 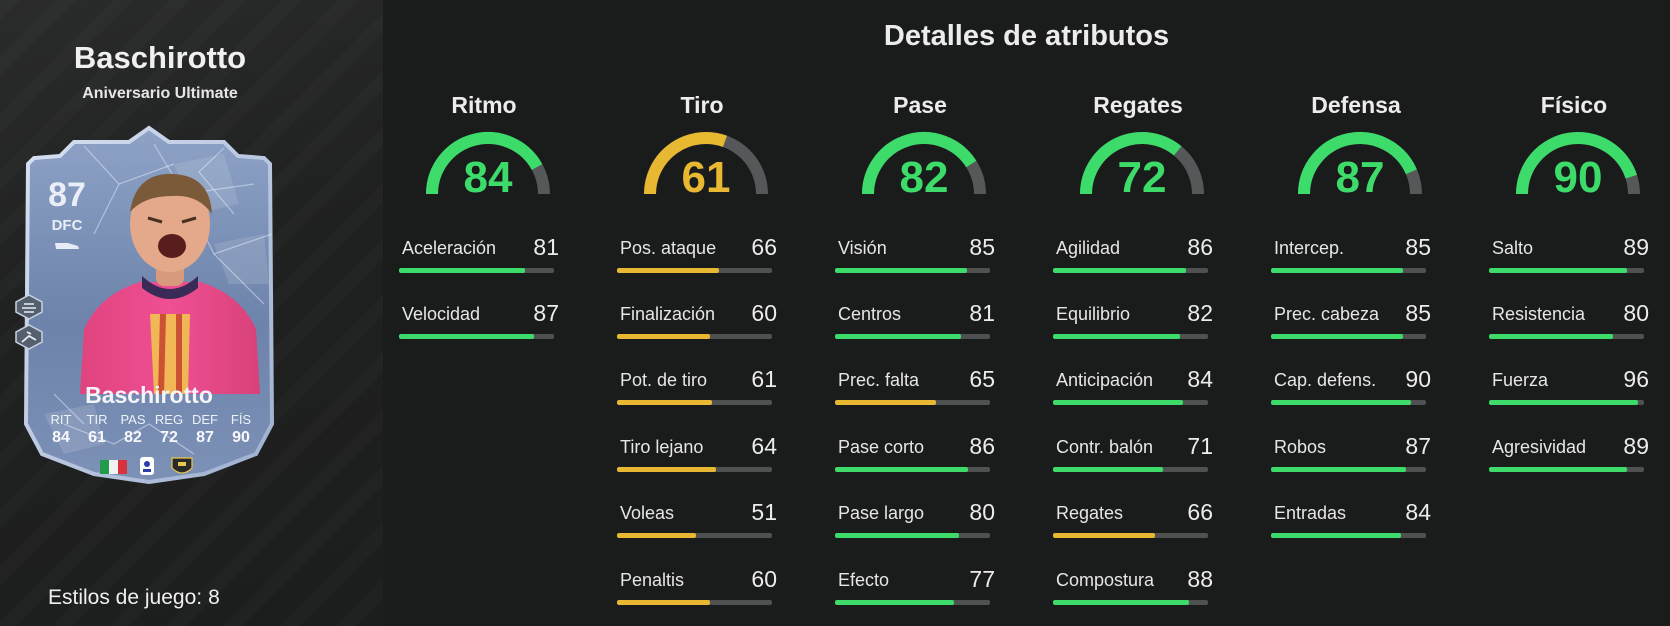 What do you see at coordinates (764, 313) in the screenshot?
I see `attribute-value: 60` at bounding box center [764, 313].